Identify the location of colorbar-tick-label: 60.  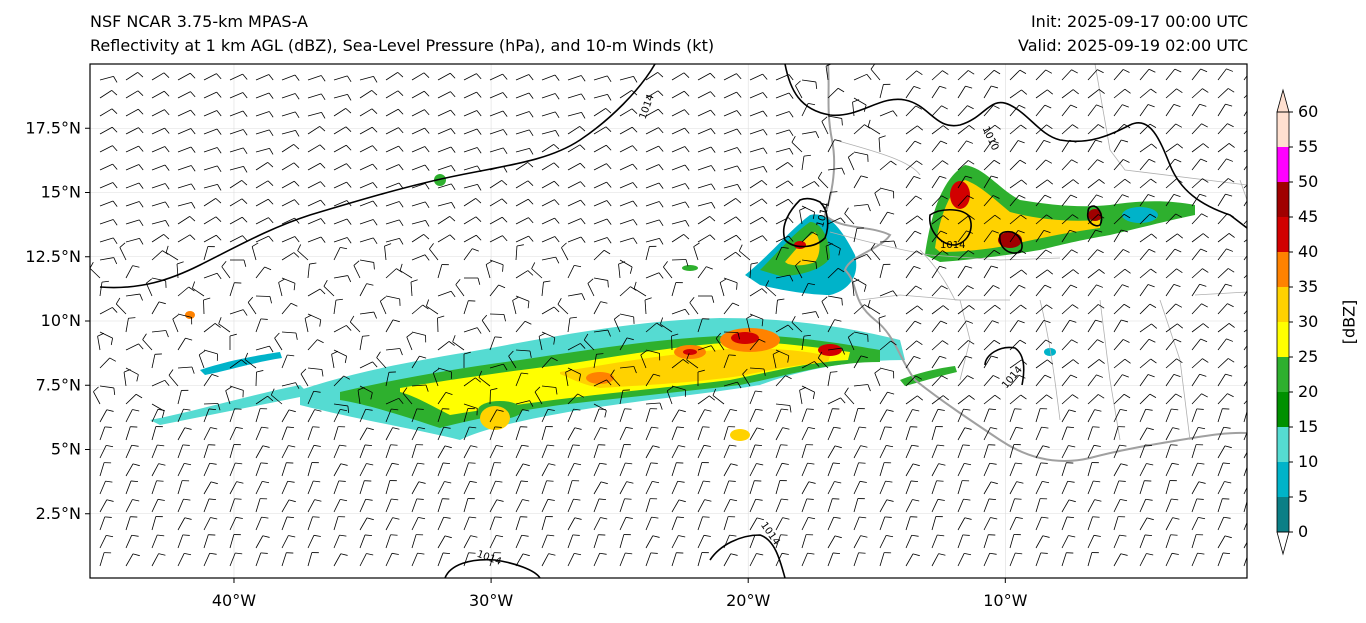
(1308, 111).